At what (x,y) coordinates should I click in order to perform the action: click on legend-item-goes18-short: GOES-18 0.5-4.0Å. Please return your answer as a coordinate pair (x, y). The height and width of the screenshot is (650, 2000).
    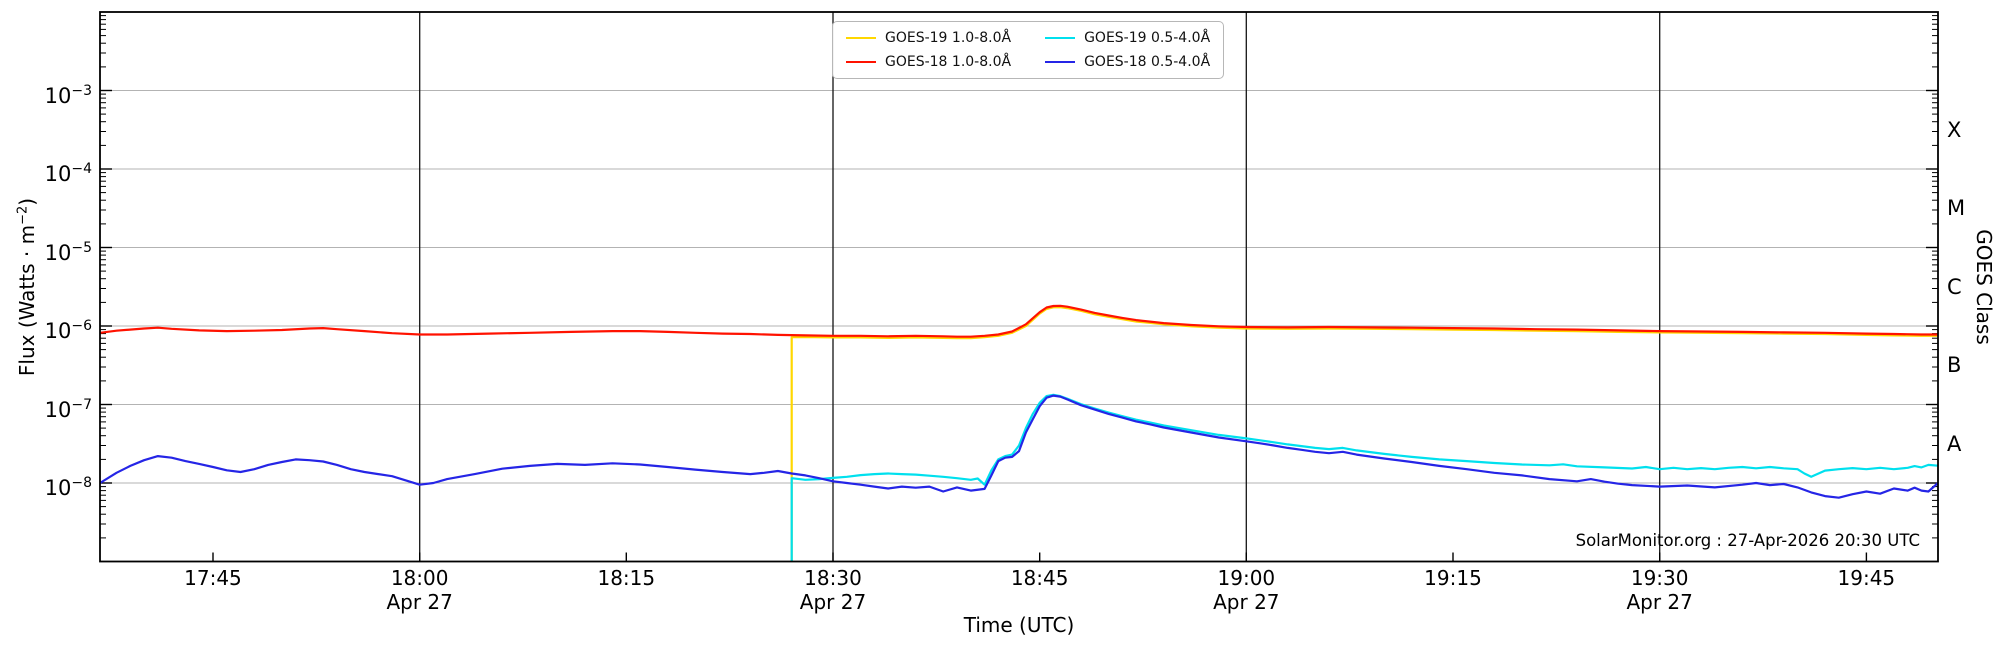
    Looking at the image, I should click on (1127, 62).